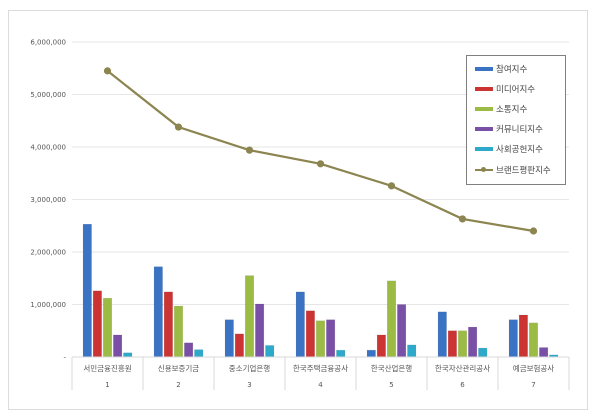 This screenshot has width=600, height=418. I want to click on legend-item-participation: 참여지수, so click(501, 69).